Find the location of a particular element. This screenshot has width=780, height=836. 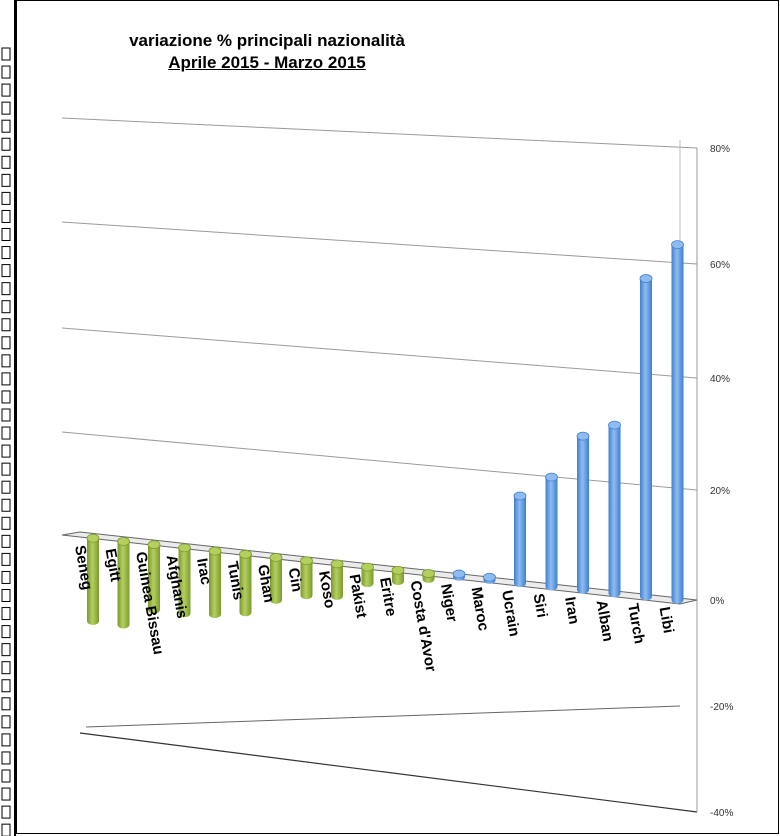

category-label: Ghan is located at coordinates (265, 583).